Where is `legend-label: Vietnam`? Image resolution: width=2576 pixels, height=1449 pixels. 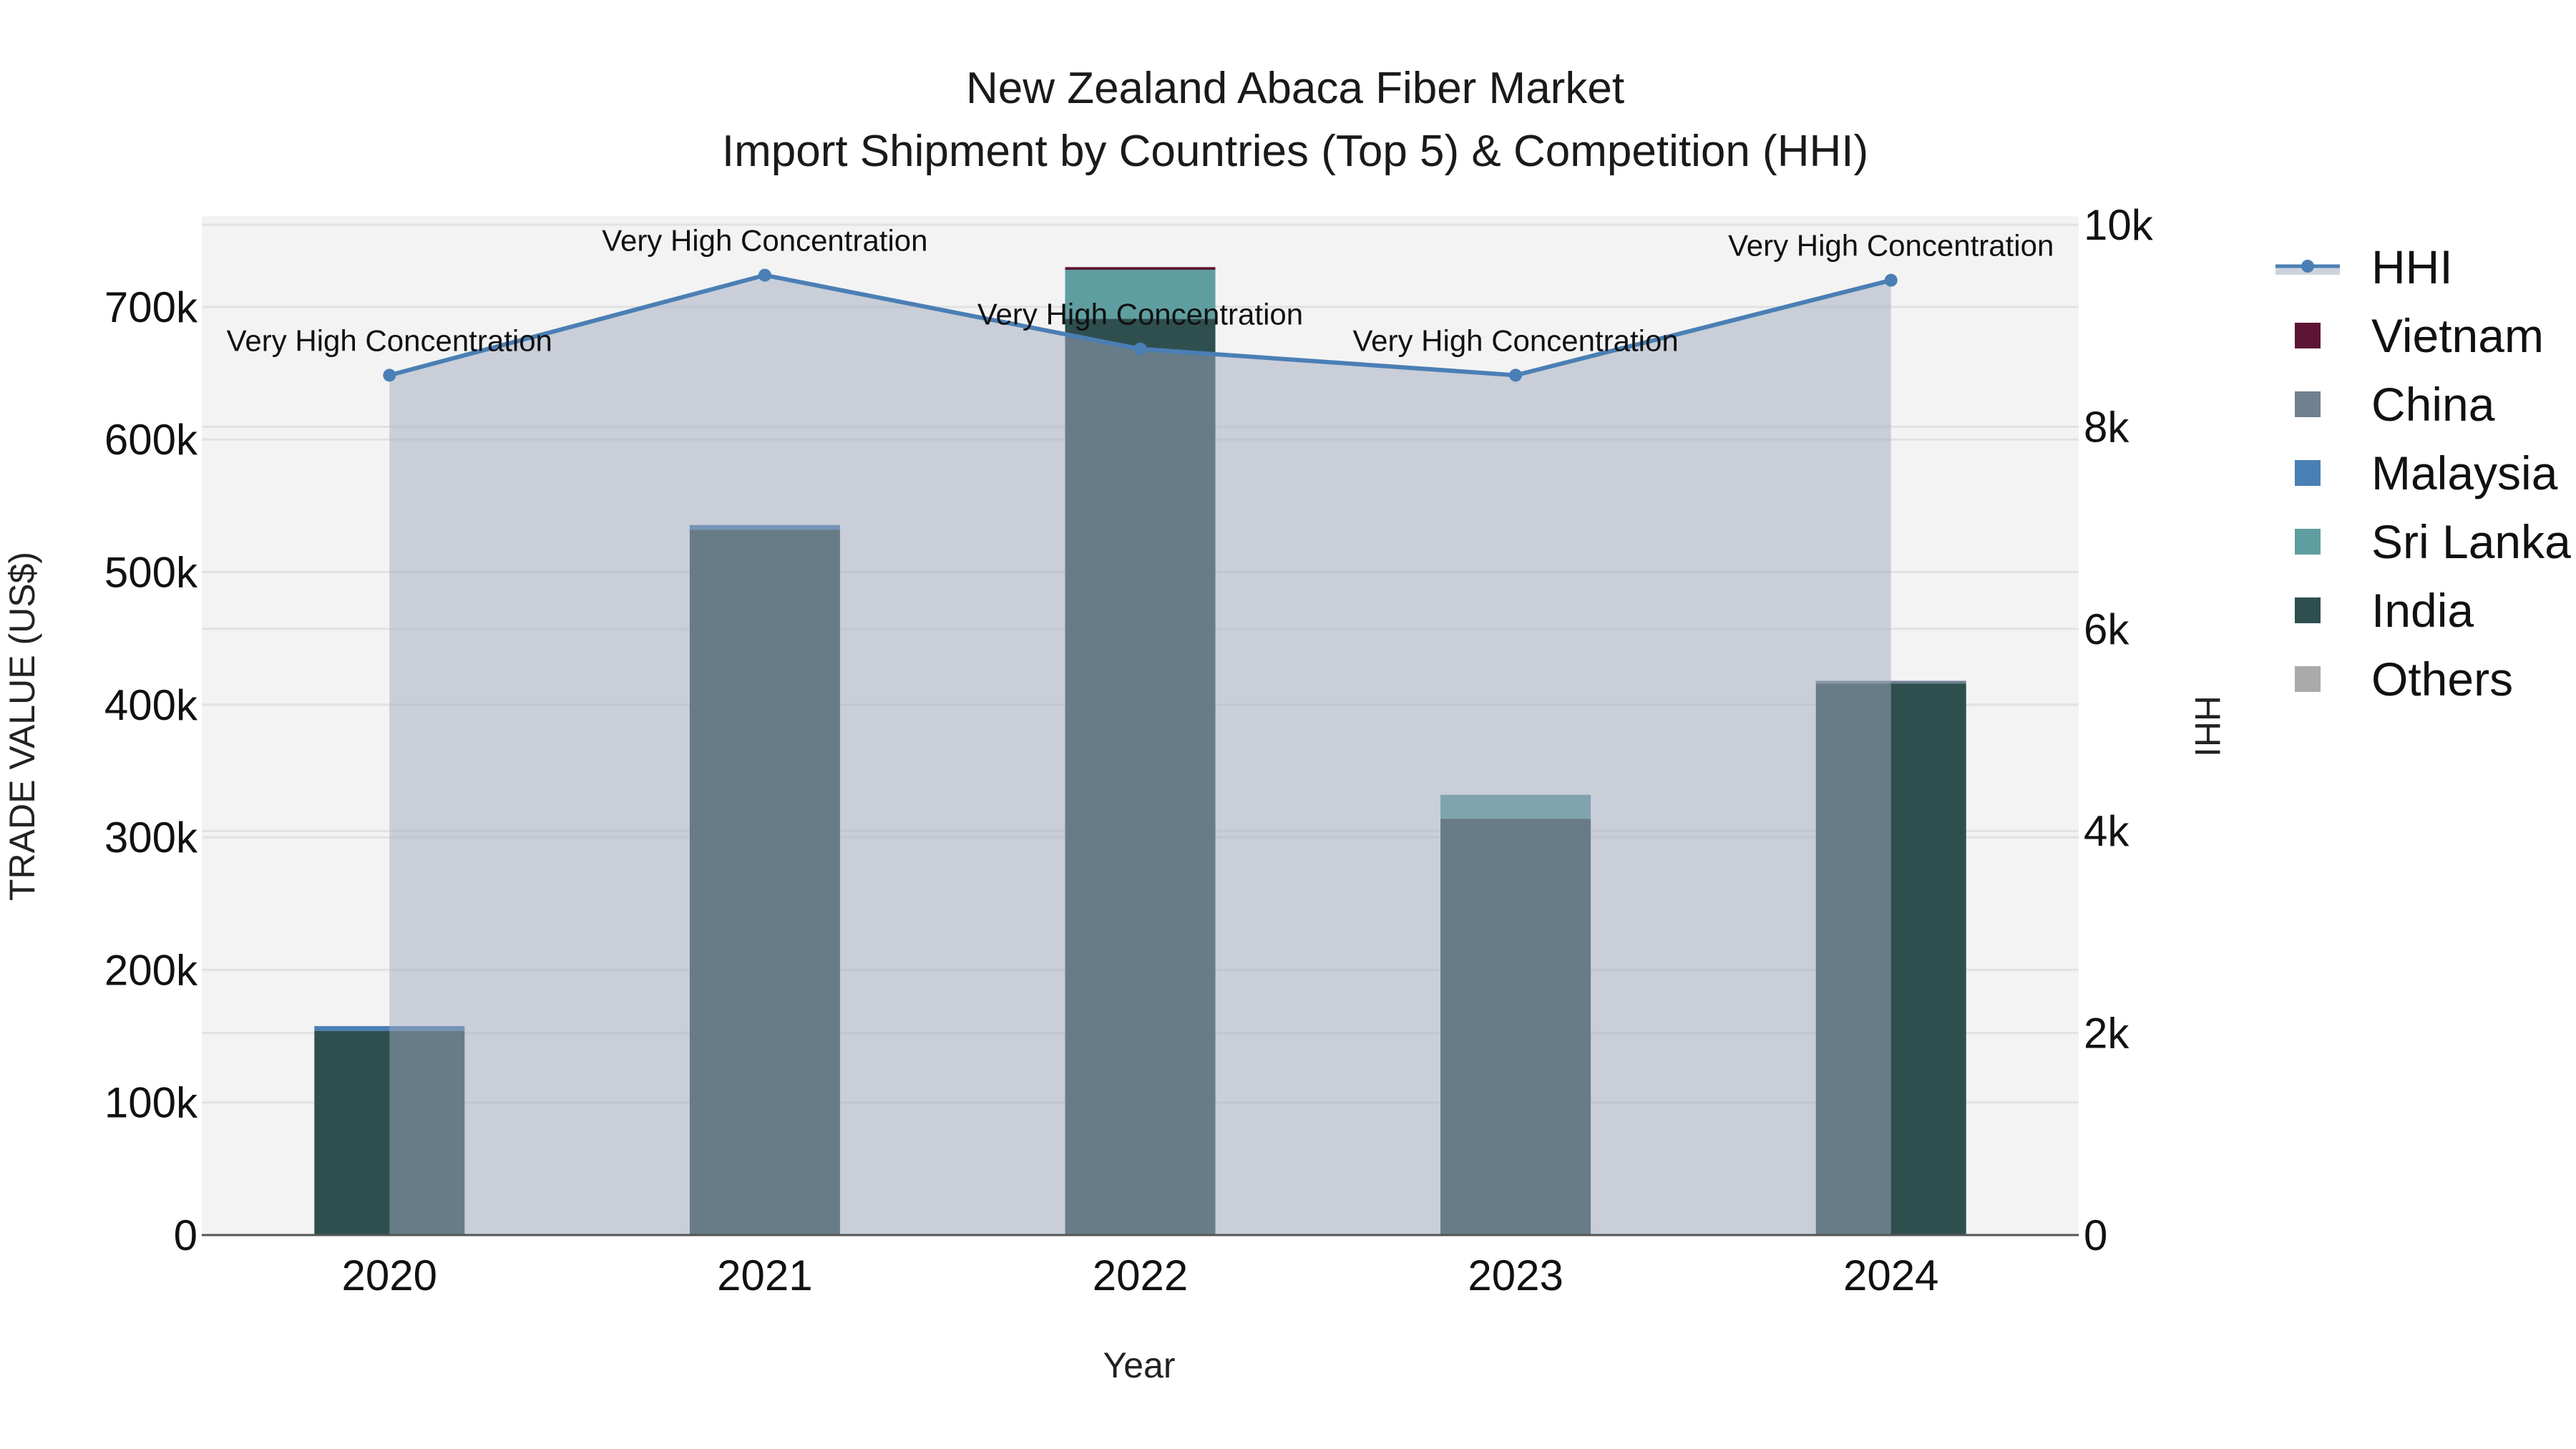
legend-label: Vietnam is located at coordinates (2457, 335).